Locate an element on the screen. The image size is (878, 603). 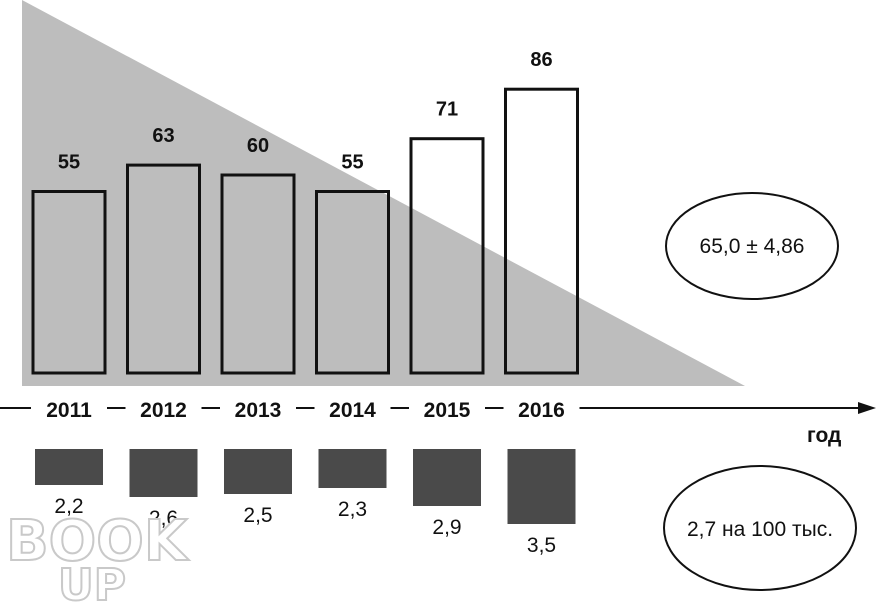
year-label-bg-2011 is located at coordinates (69, 408).